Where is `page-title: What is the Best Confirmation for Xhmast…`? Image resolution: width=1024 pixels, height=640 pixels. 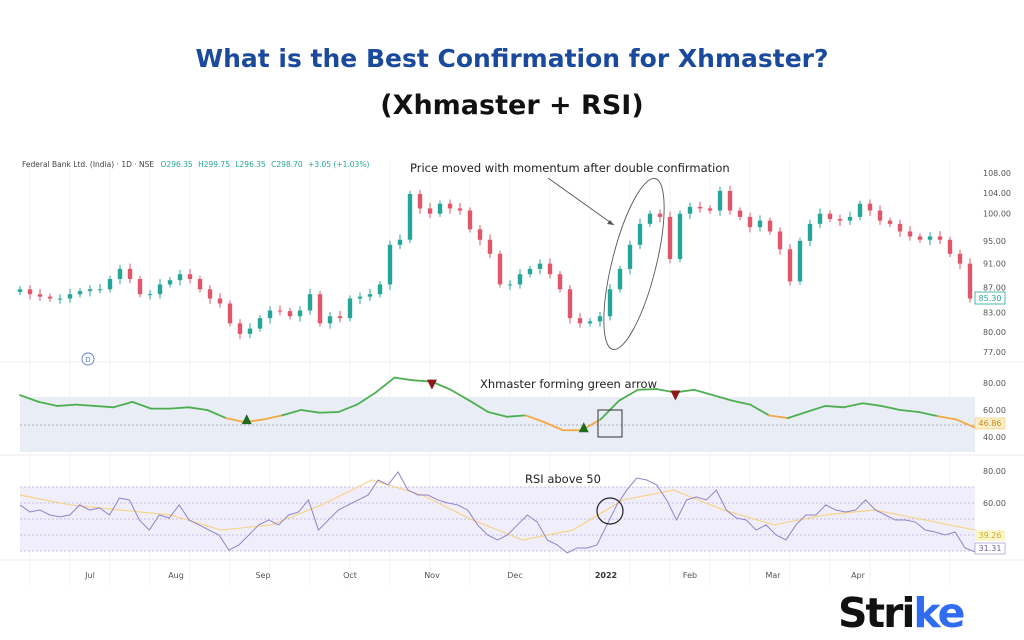
page-title: What is the Best Confirmation for Xhmast… is located at coordinates (512, 58).